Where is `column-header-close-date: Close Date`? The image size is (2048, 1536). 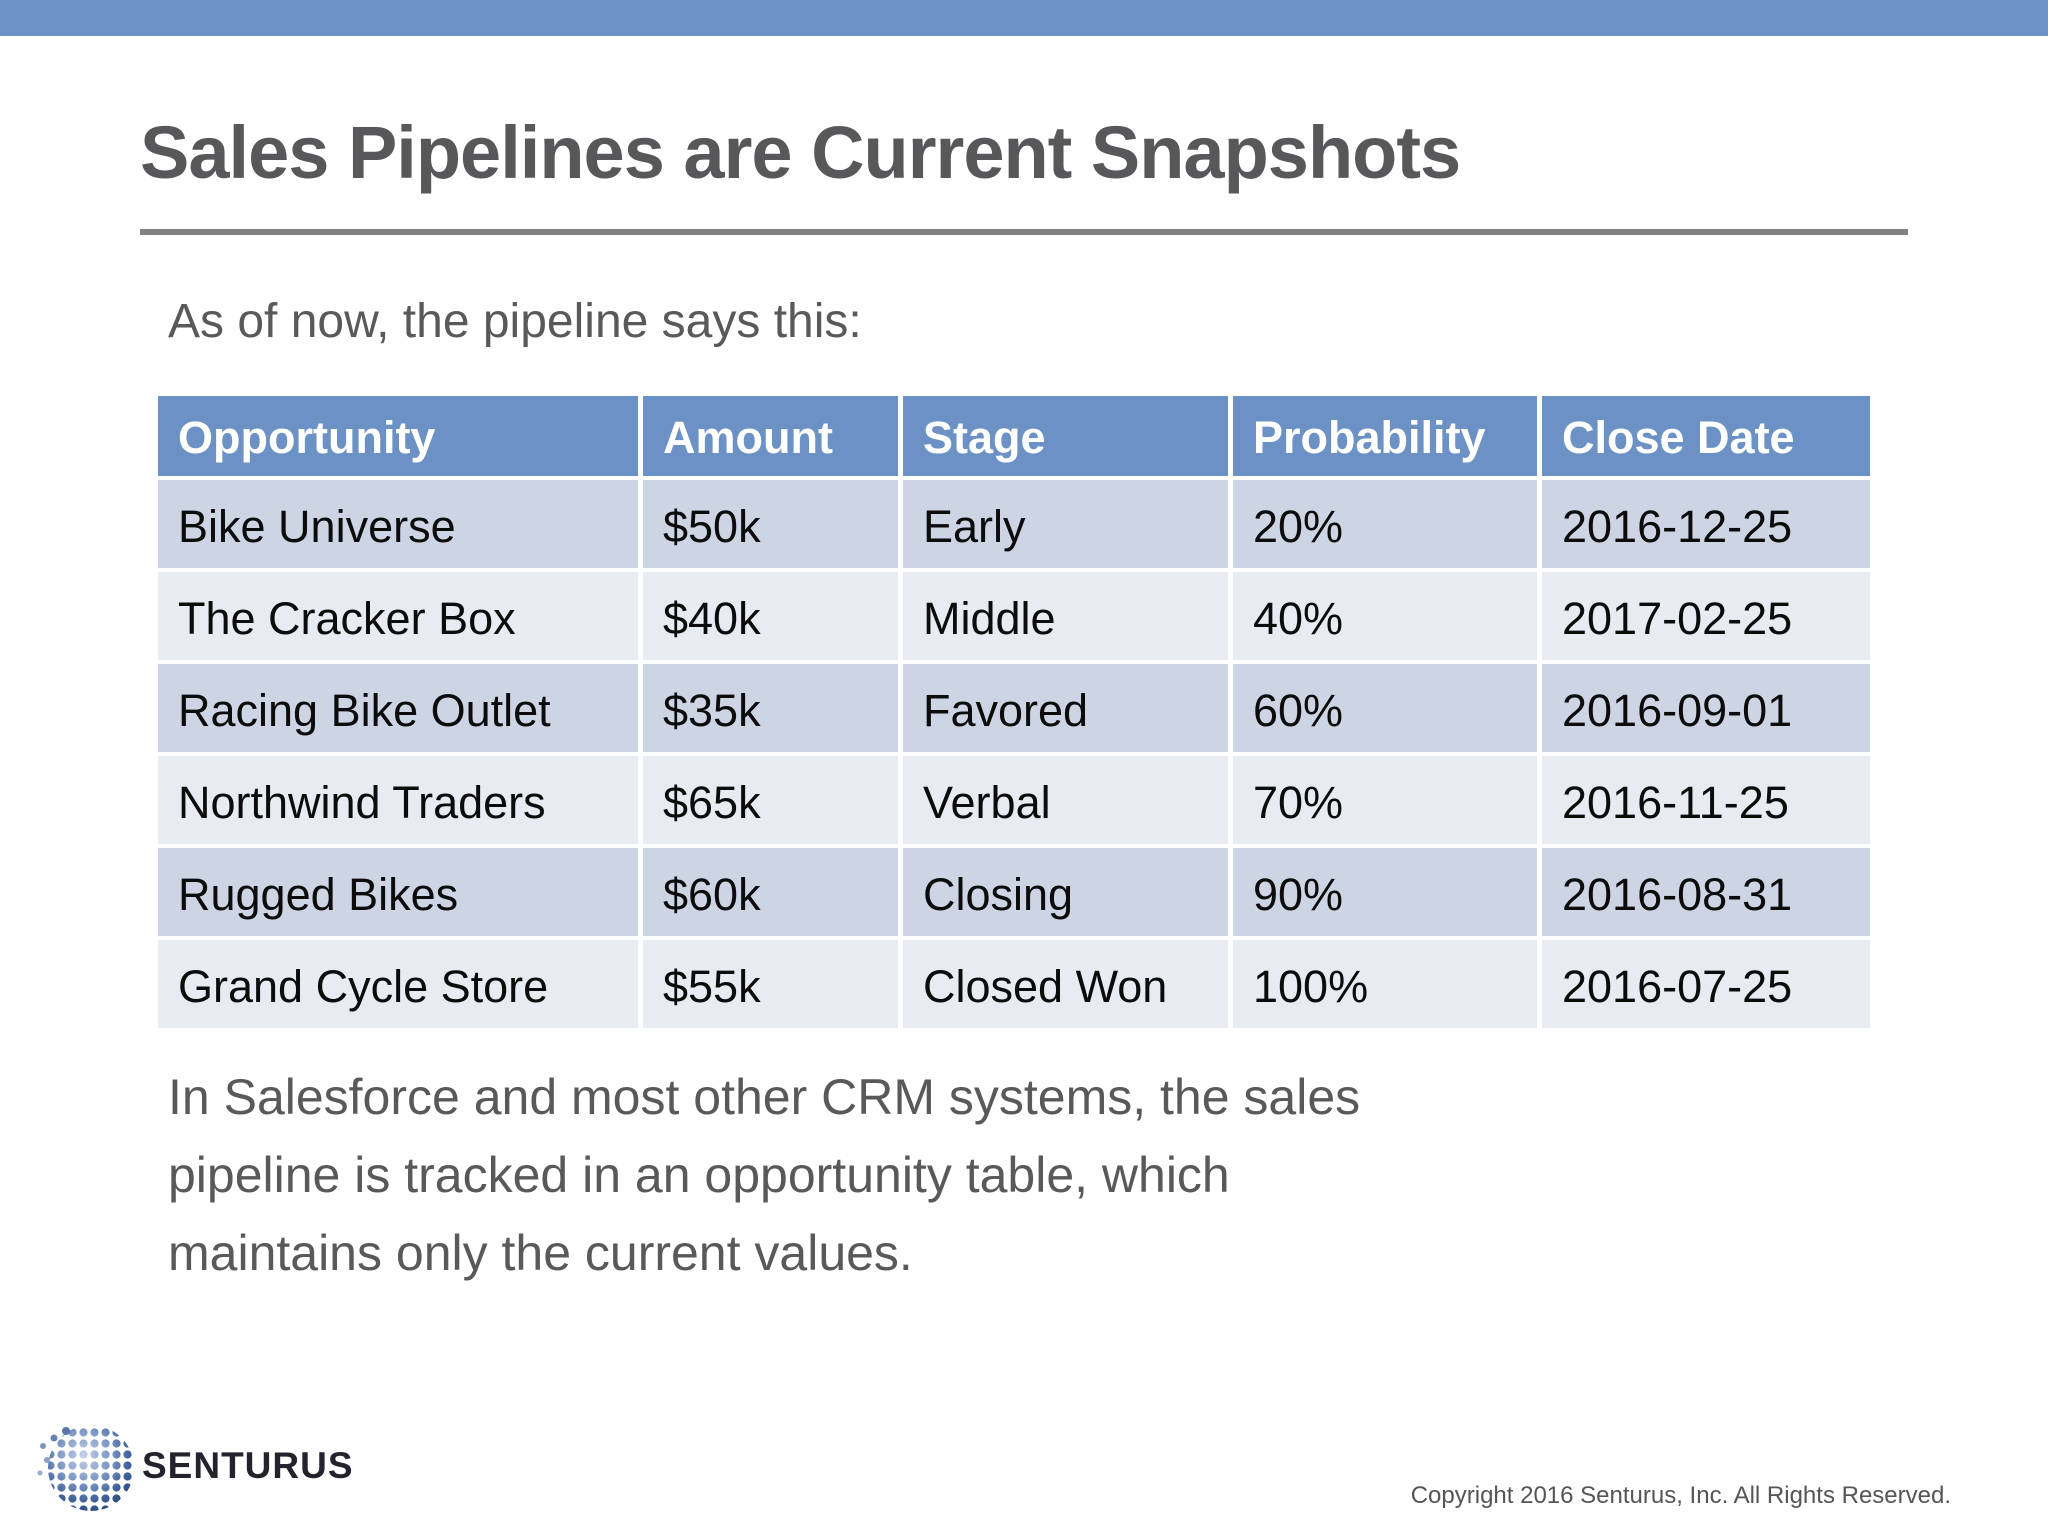 column-header-close-date: Close Date is located at coordinates (1706, 436).